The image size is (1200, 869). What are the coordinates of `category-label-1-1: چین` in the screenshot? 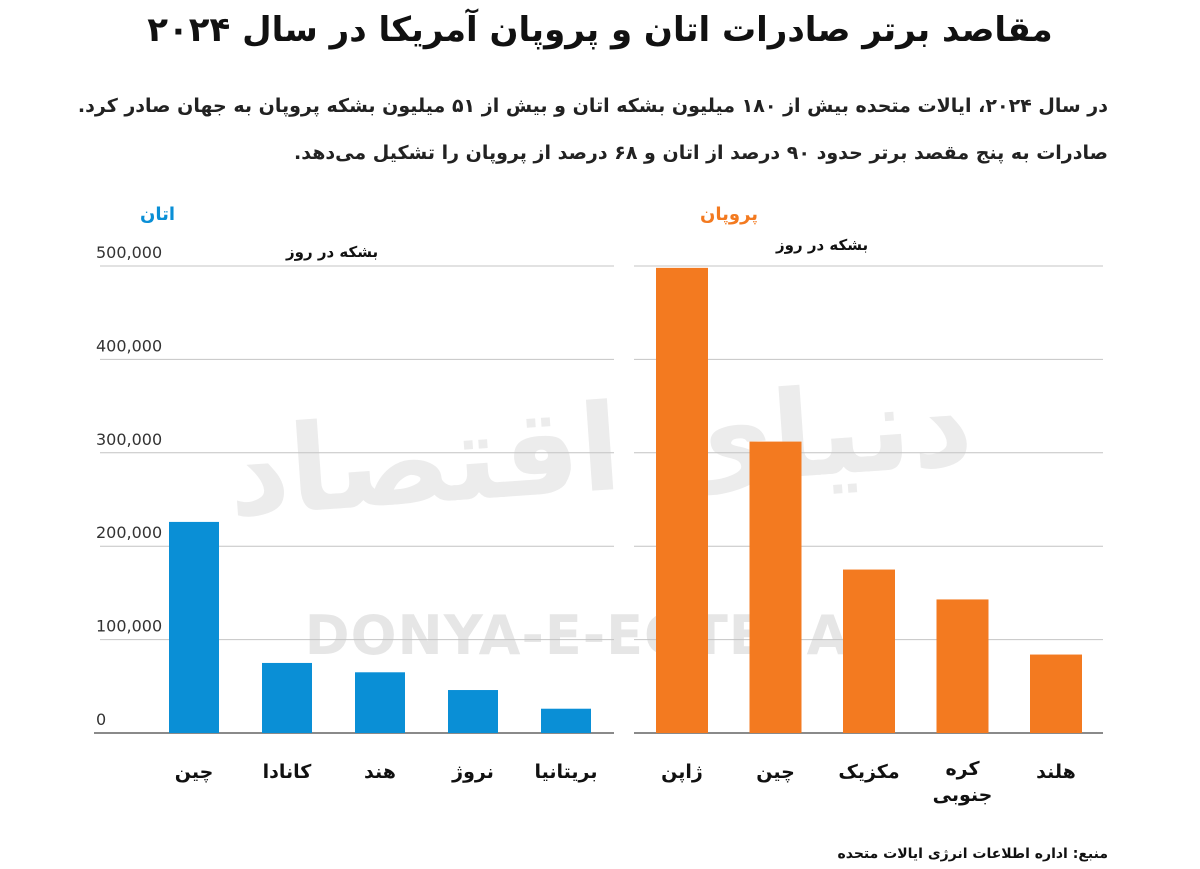 It's located at (775, 772).